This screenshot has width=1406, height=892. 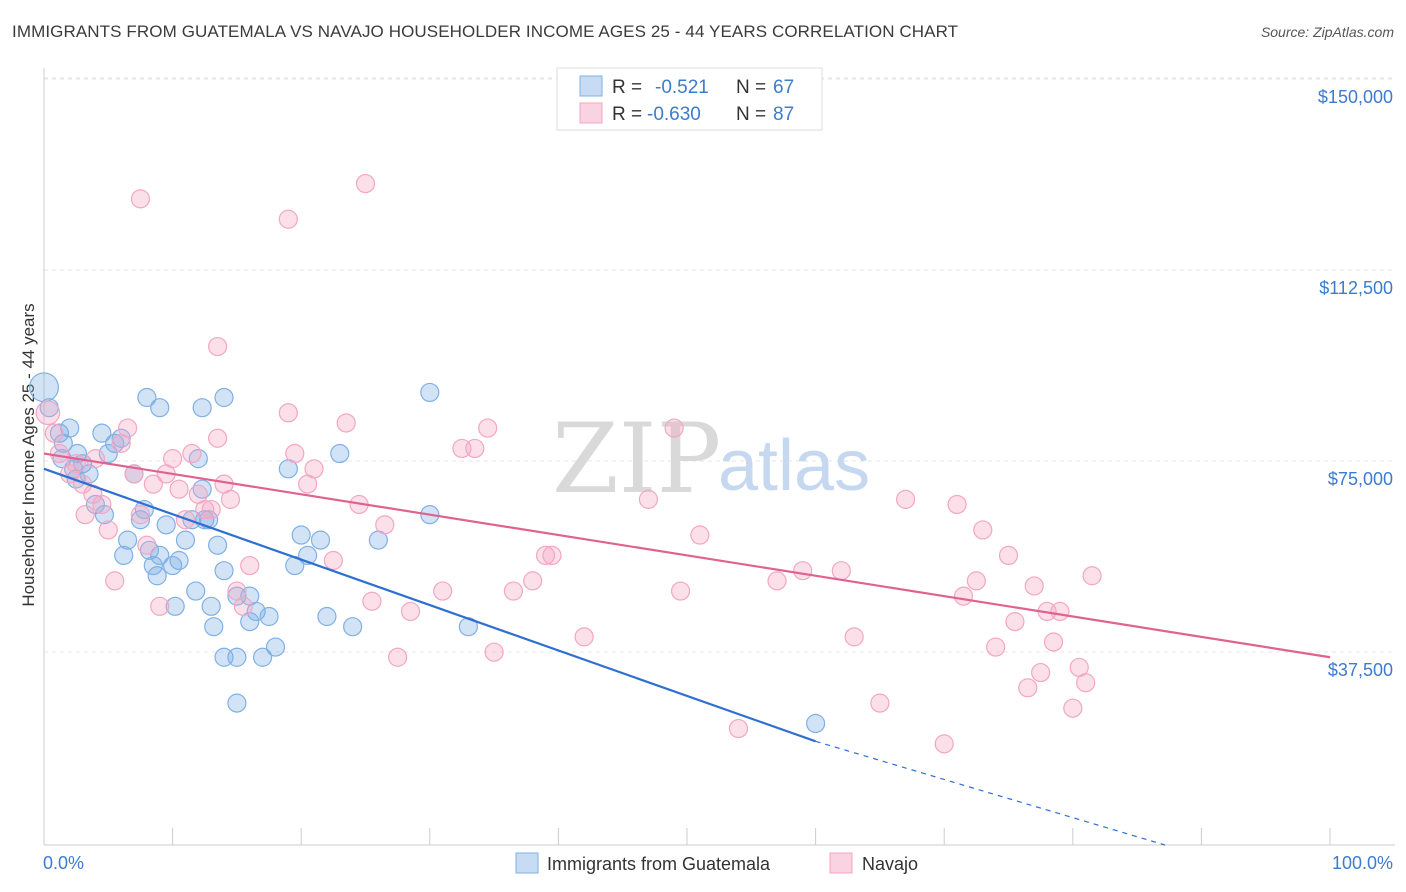 What do you see at coordinates (636, 459) in the screenshot?
I see `watermark-zip: ZIP` at bounding box center [636, 459].